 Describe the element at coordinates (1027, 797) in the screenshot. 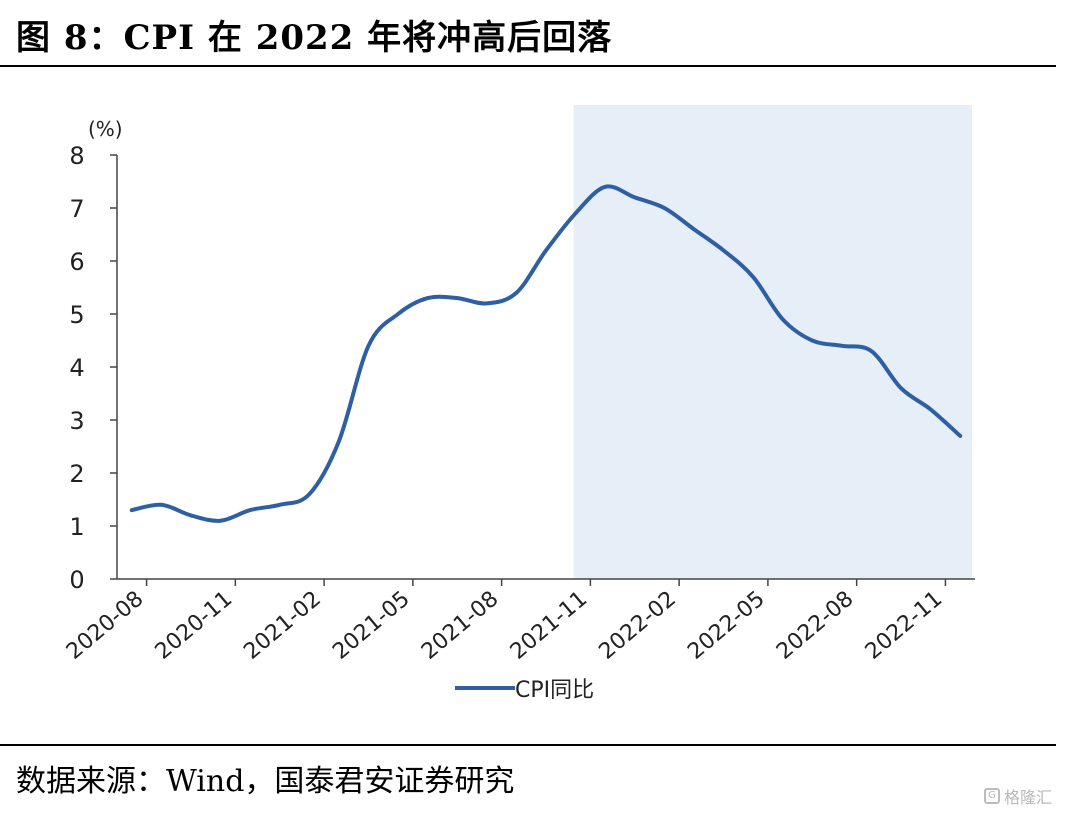

I see `watermark-text: 格隆汇` at that location.